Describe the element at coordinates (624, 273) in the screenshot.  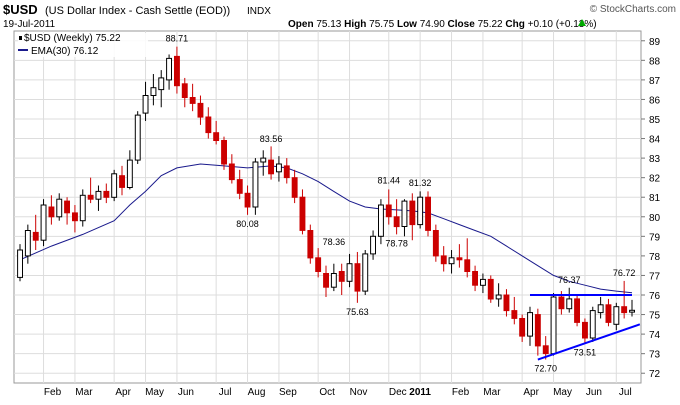
I see `price-annotation: 76.72` at that location.